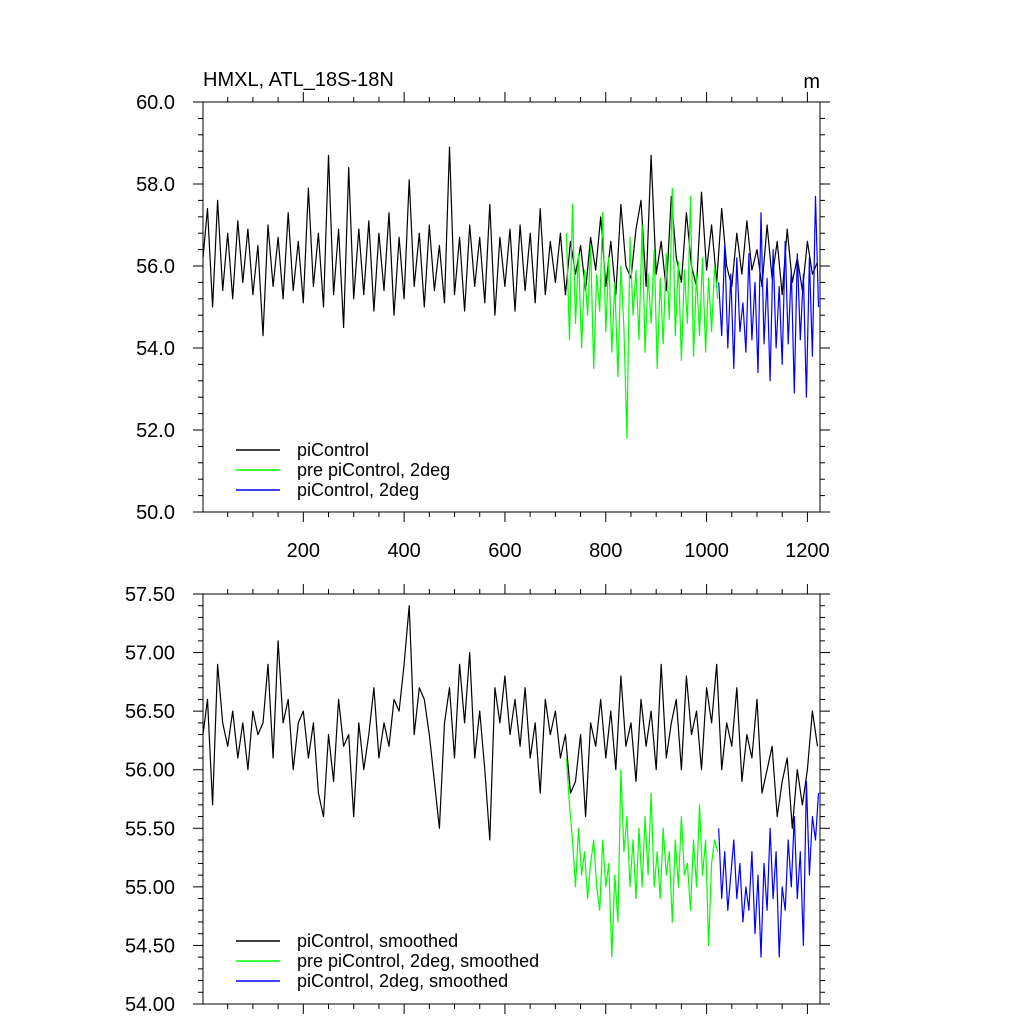 The image size is (1024, 1024). Describe the element at coordinates (403, 551) in the screenshot. I see `x-tick-label: 400` at that location.